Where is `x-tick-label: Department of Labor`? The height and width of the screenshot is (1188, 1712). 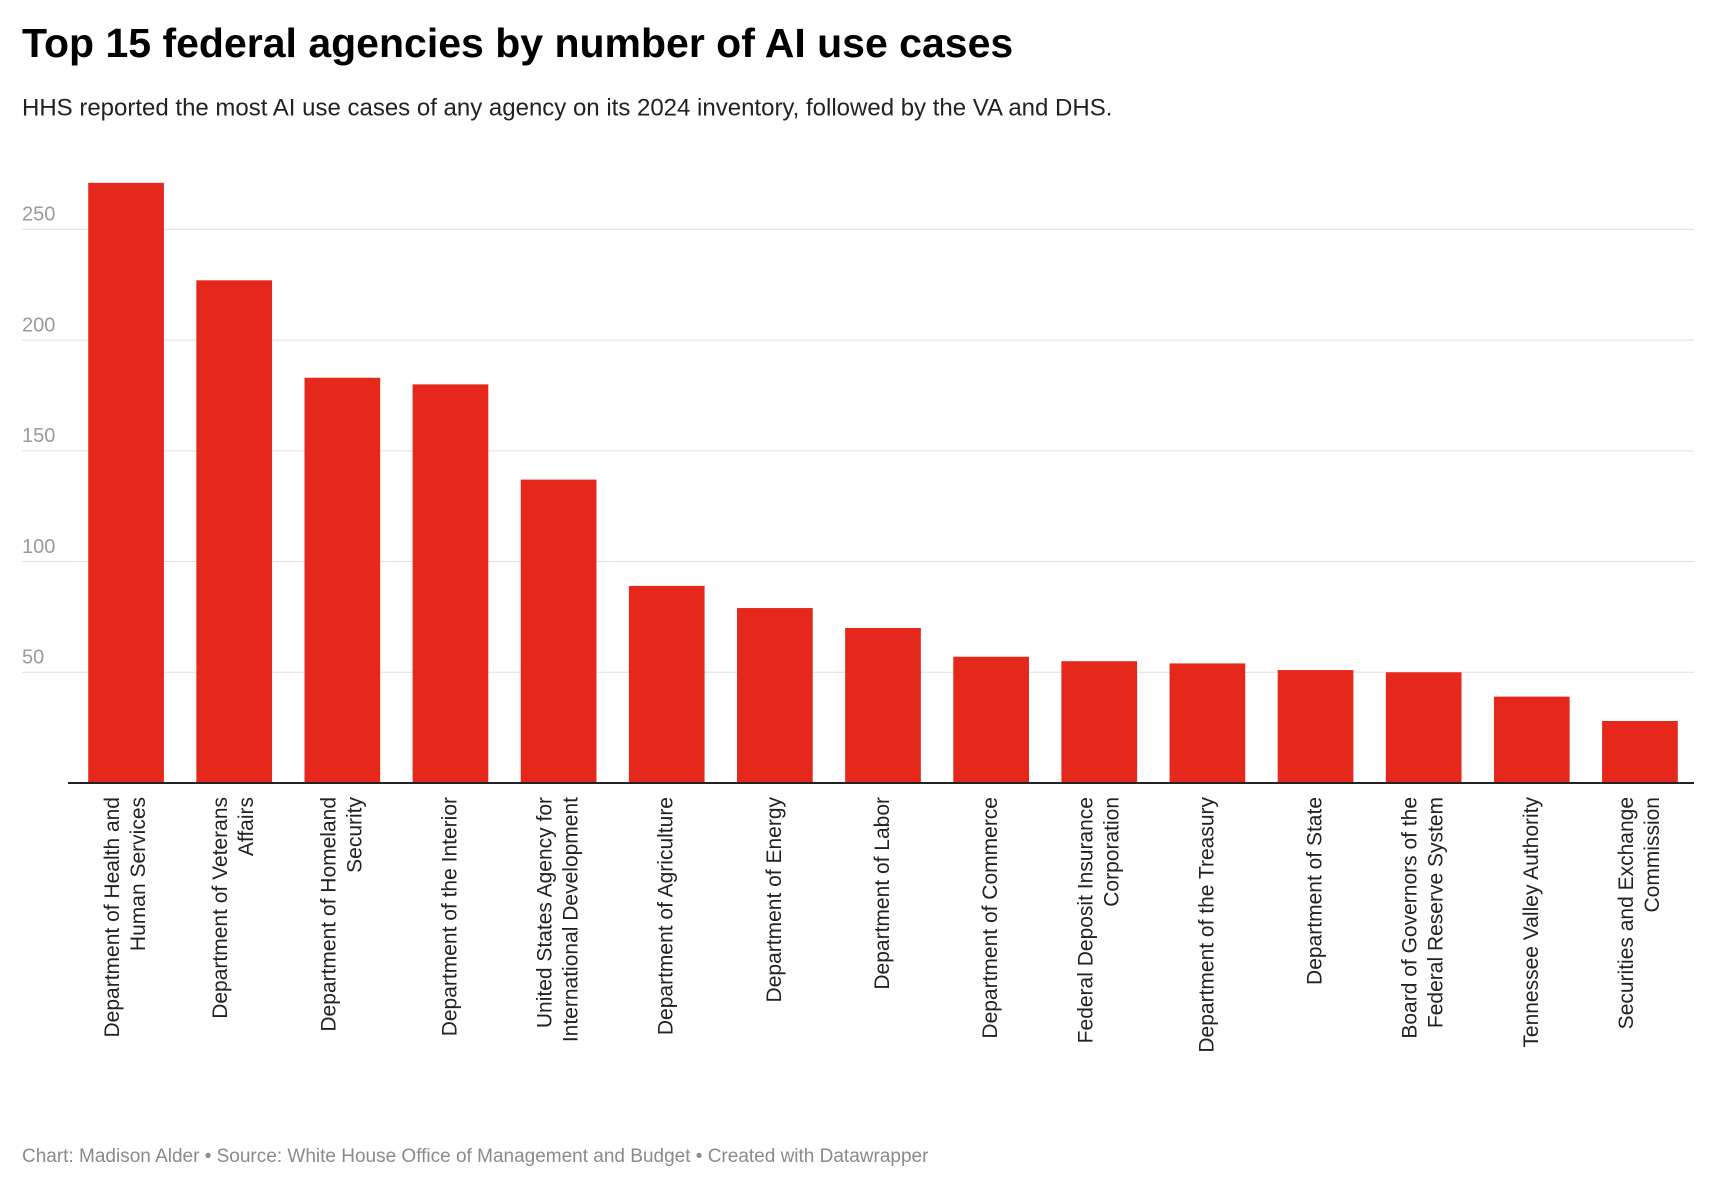
x-tick-label: Department of Labor is located at coordinates (882, 893).